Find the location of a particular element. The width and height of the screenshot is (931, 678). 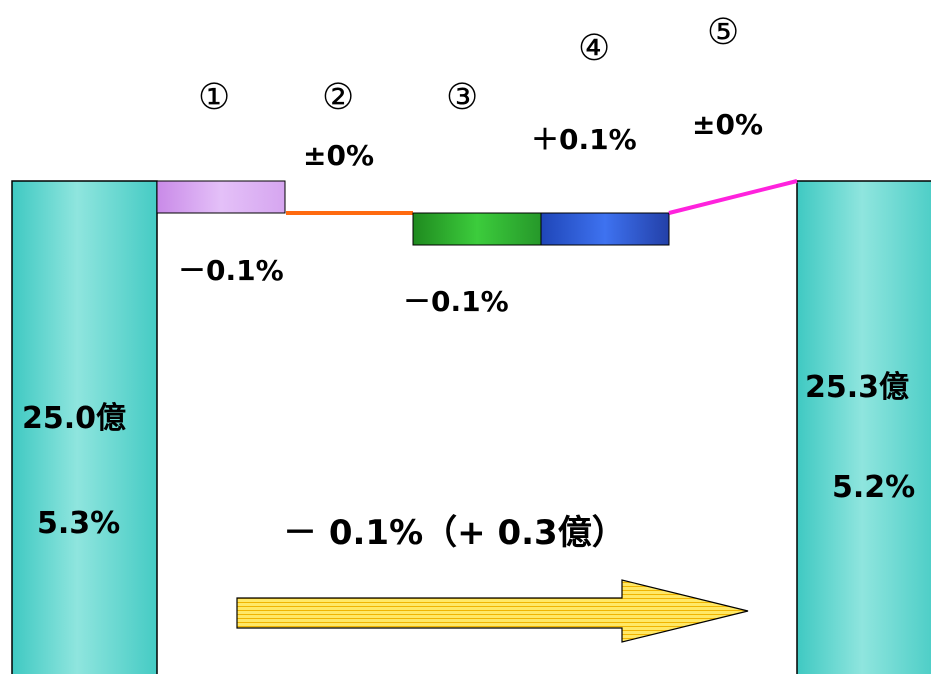

step-marker-1: ① is located at coordinates (214, 97).